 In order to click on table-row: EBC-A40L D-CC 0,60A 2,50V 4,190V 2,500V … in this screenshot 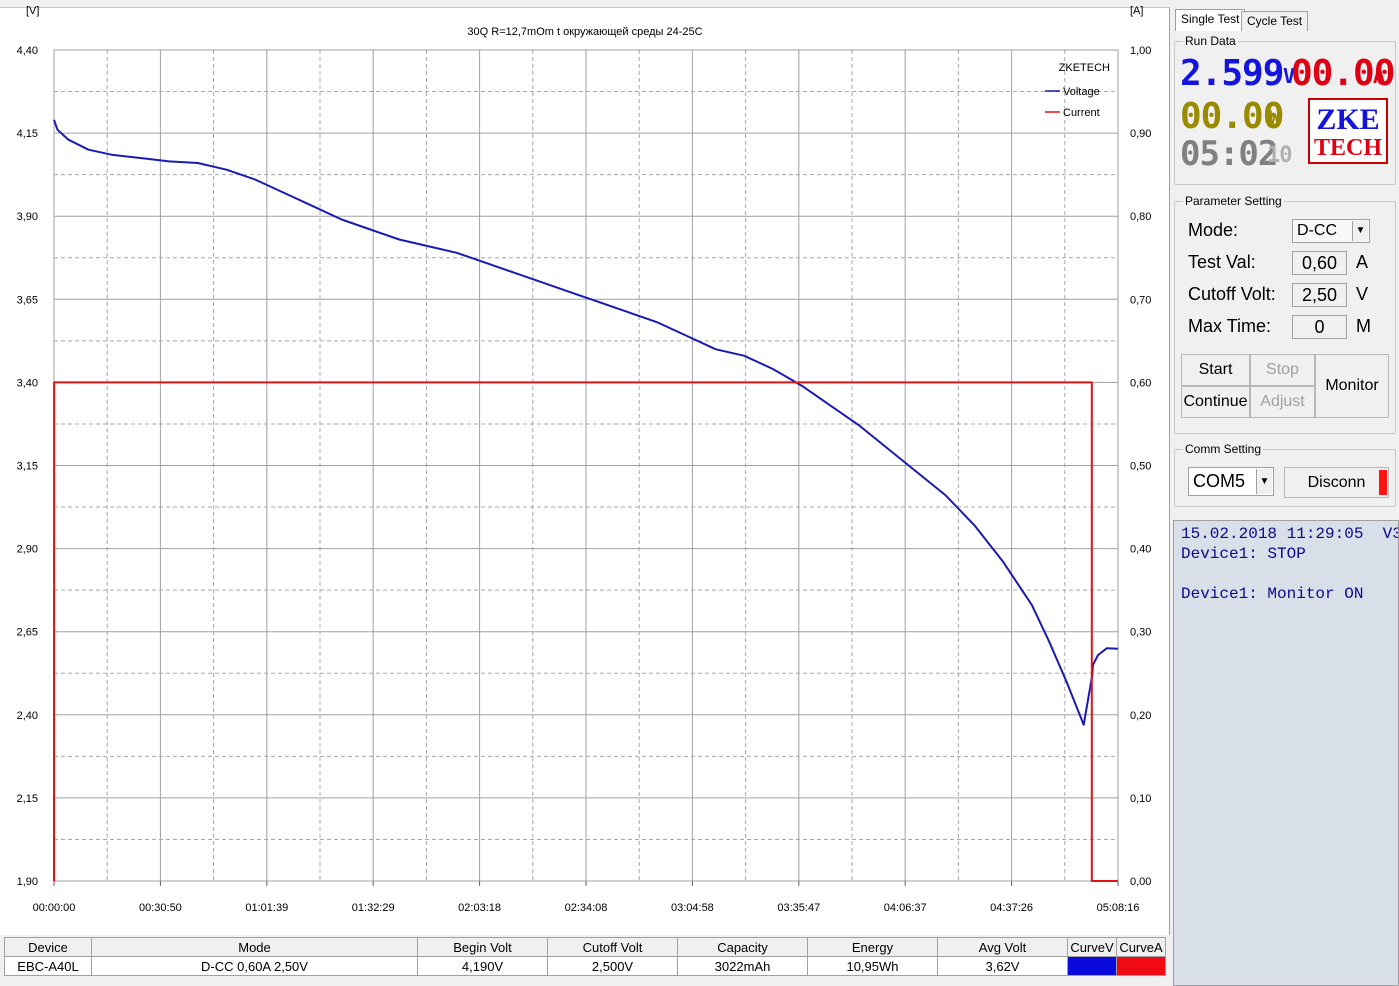, I will do `click(585, 966)`.